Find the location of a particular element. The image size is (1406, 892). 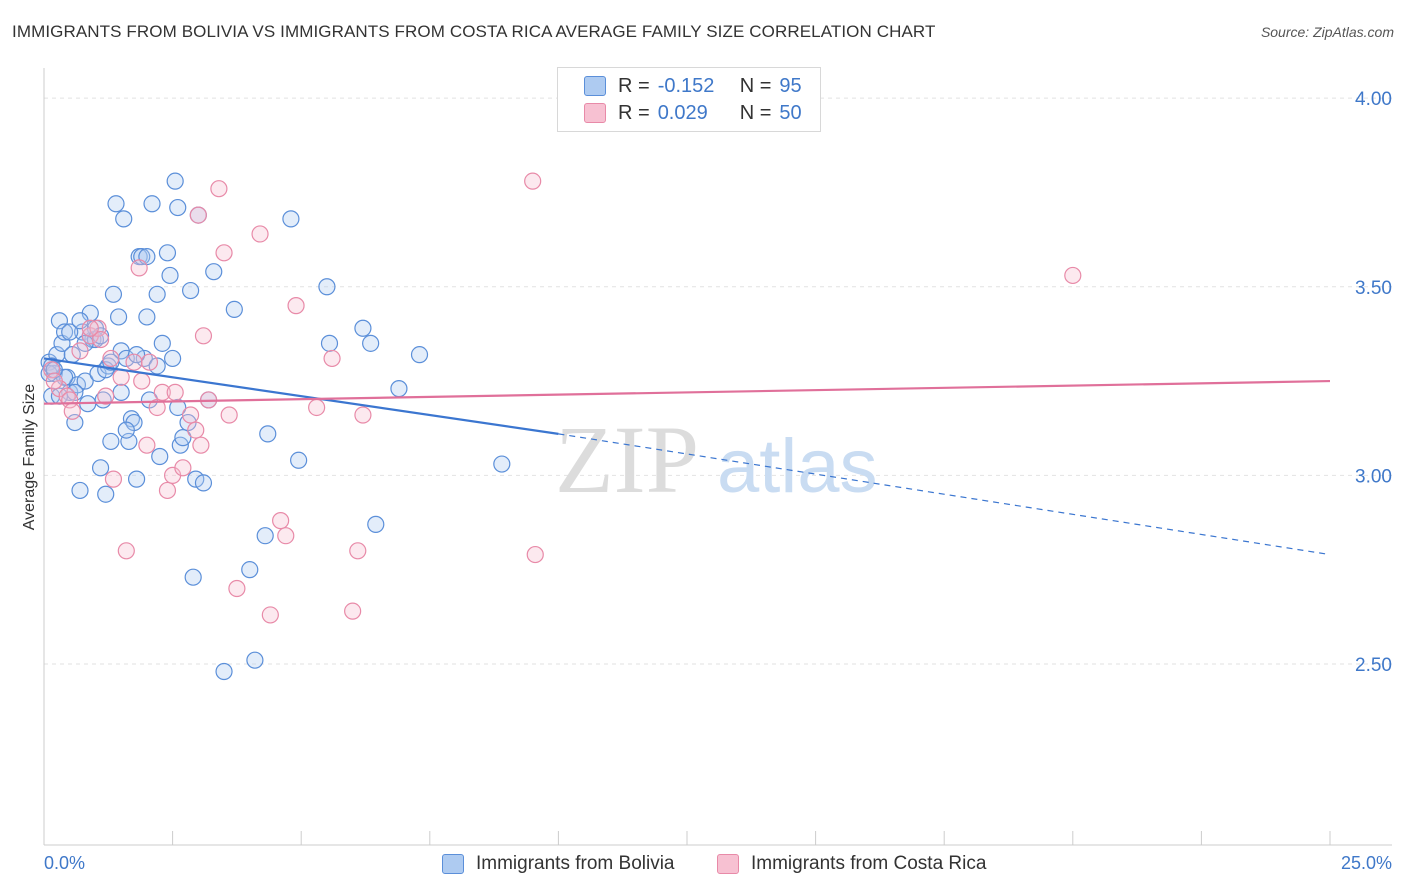

series-legend-costa-rica: Immigrants from Costa Rica is located at coordinates (851, 864).